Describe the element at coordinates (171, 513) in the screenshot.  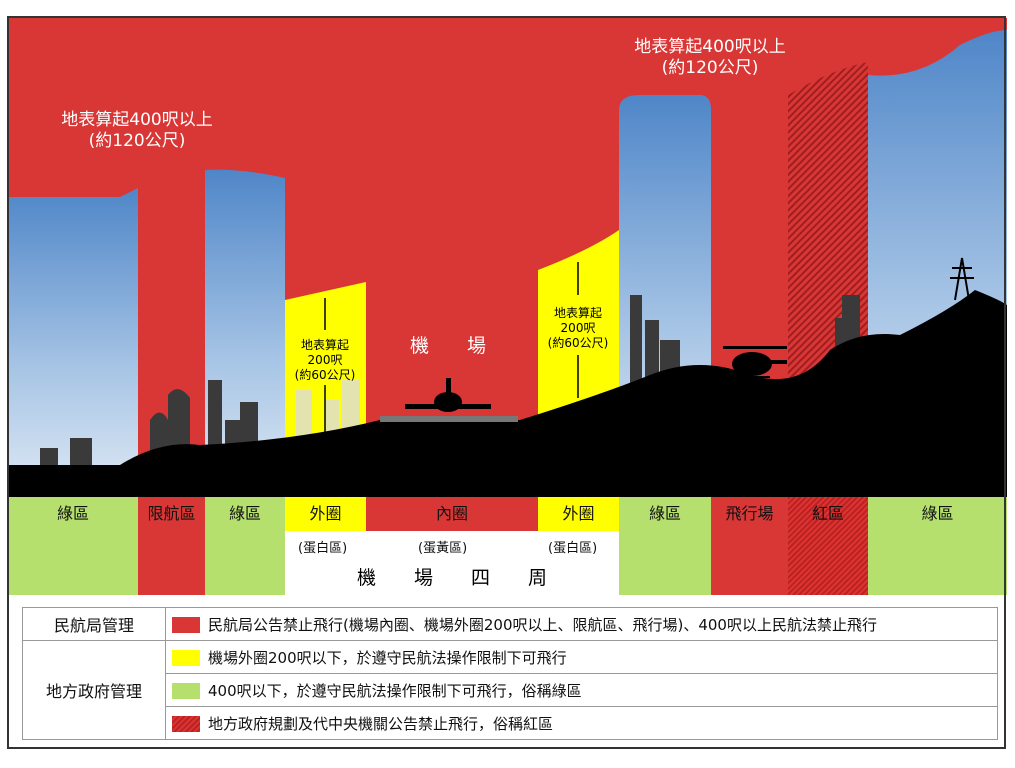
I see `zone-label: 限航區` at that location.